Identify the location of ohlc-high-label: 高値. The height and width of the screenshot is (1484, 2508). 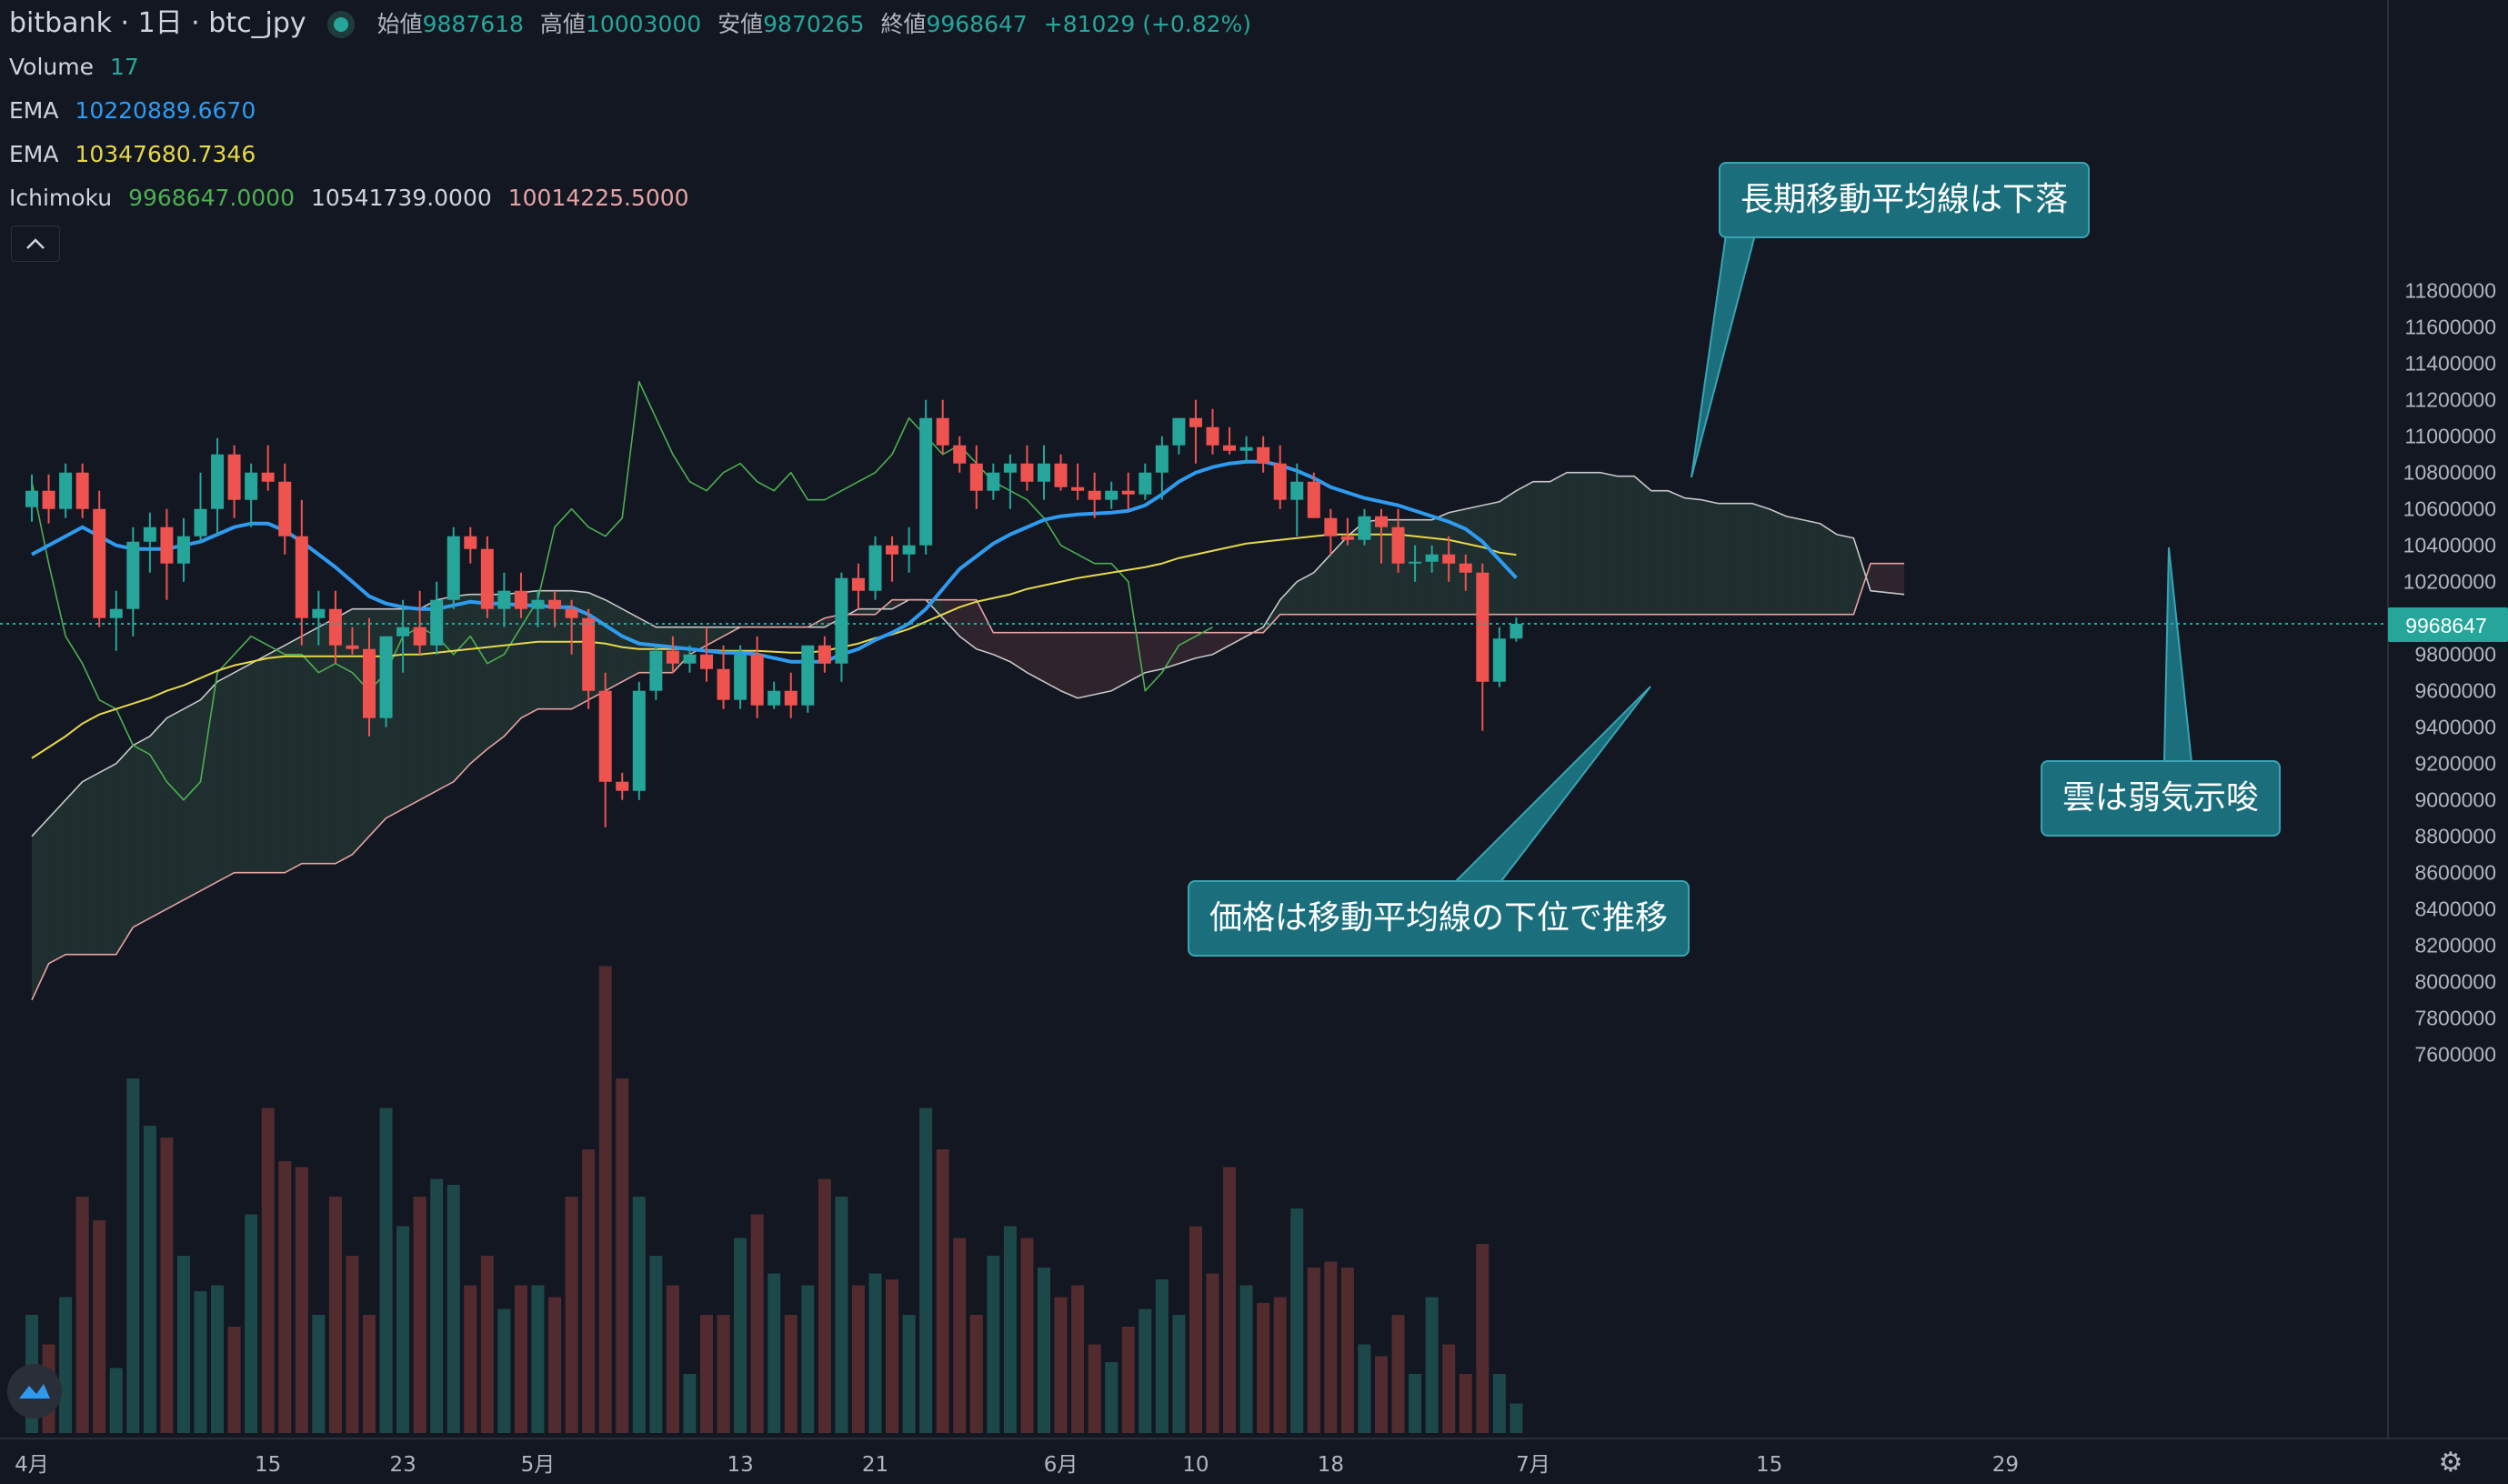
(562, 24).